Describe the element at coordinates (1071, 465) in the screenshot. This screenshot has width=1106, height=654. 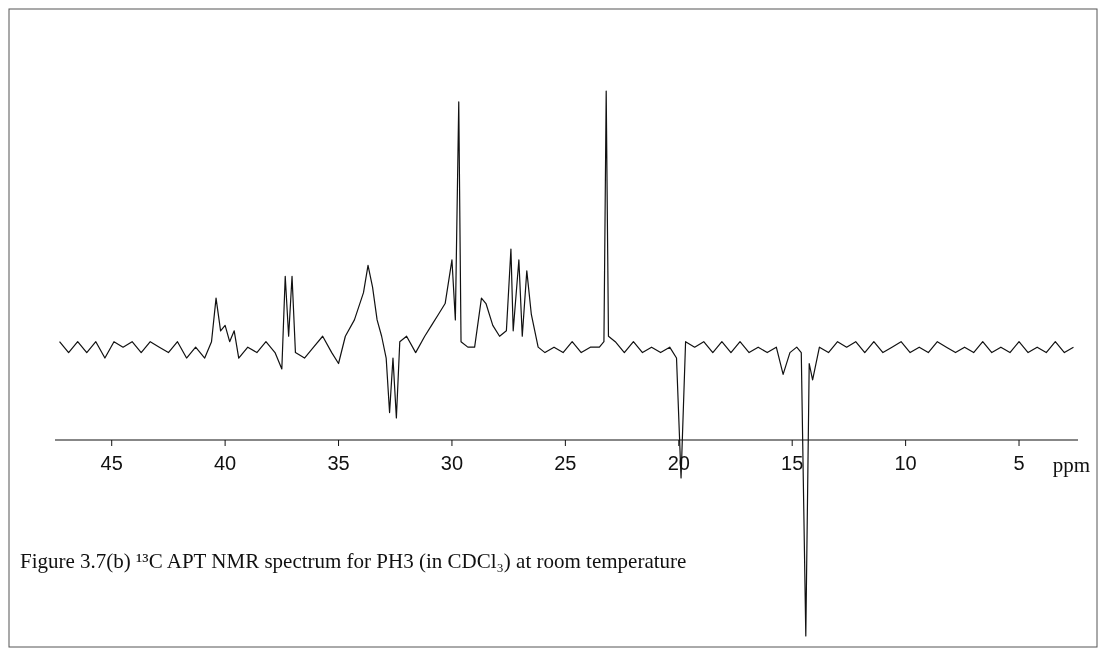
I see `x-axis-title: ppm` at that location.